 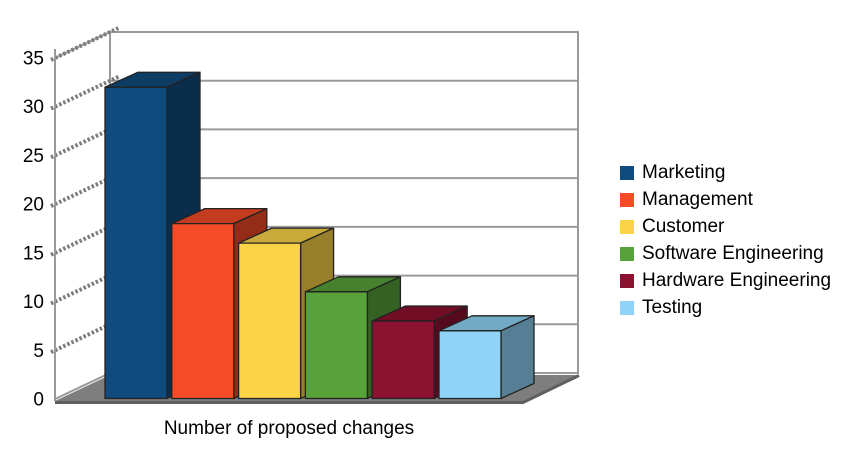 I want to click on legend-label: Marketing, so click(x=684, y=172).